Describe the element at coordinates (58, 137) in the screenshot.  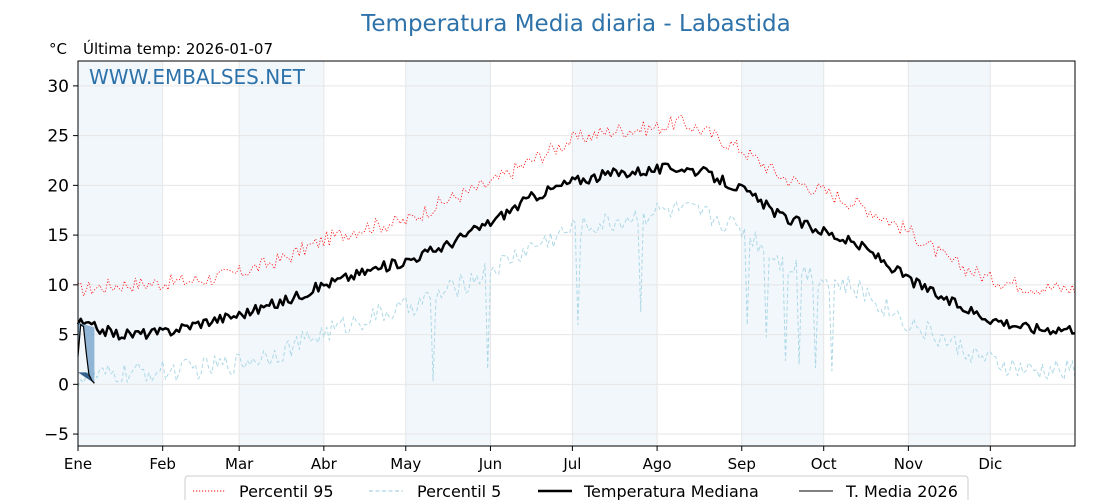
I see `y-tick-label: 25` at that location.